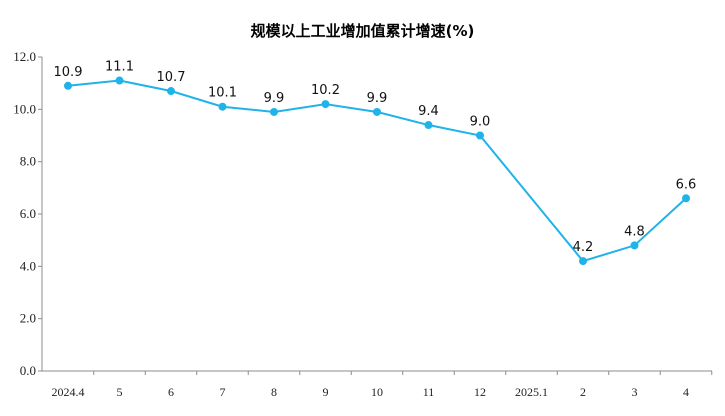  What do you see at coordinates (119, 67) in the screenshot?
I see `data-label-5: 11.1` at bounding box center [119, 67].